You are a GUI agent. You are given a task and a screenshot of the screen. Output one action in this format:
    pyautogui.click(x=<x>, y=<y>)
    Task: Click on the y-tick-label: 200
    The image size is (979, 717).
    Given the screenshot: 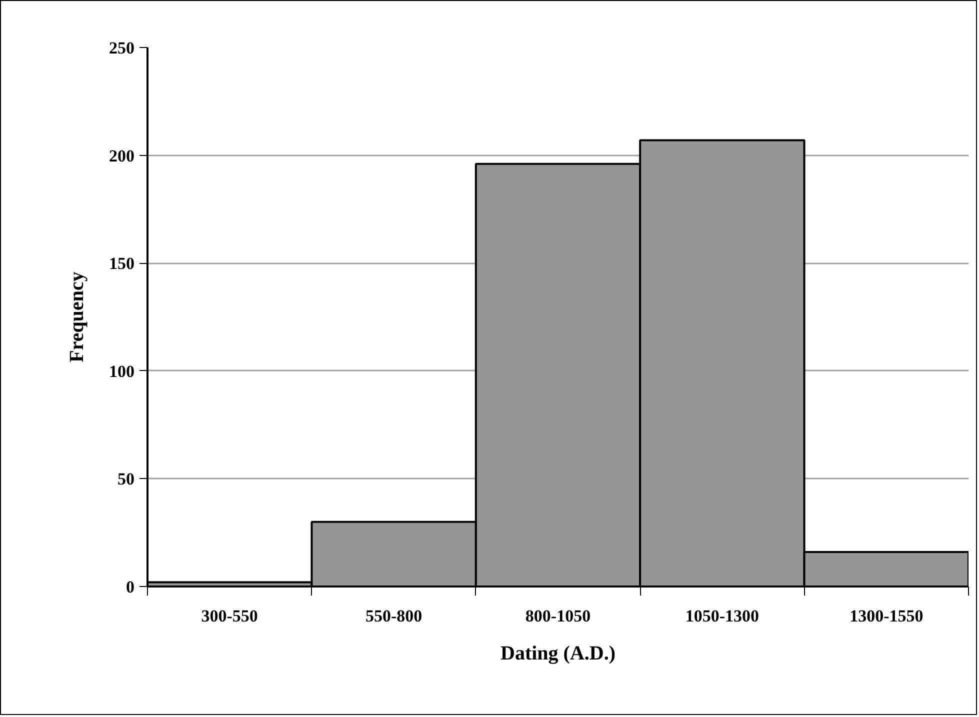 What is the action you would take?
    pyautogui.click(x=121, y=156)
    